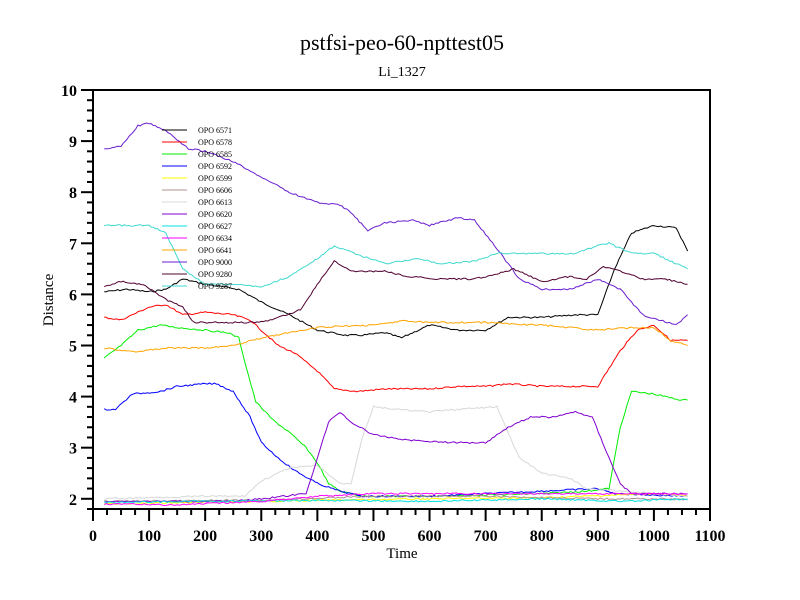 This screenshot has width=800, height=600. I want to click on legend-item: OPO 6634, so click(197, 238).